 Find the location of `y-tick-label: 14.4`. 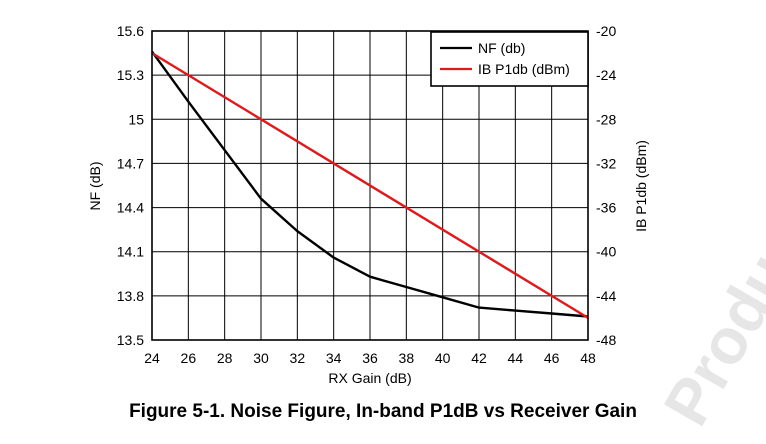

y-tick-label: 14.4 is located at coordinates (130, 208).